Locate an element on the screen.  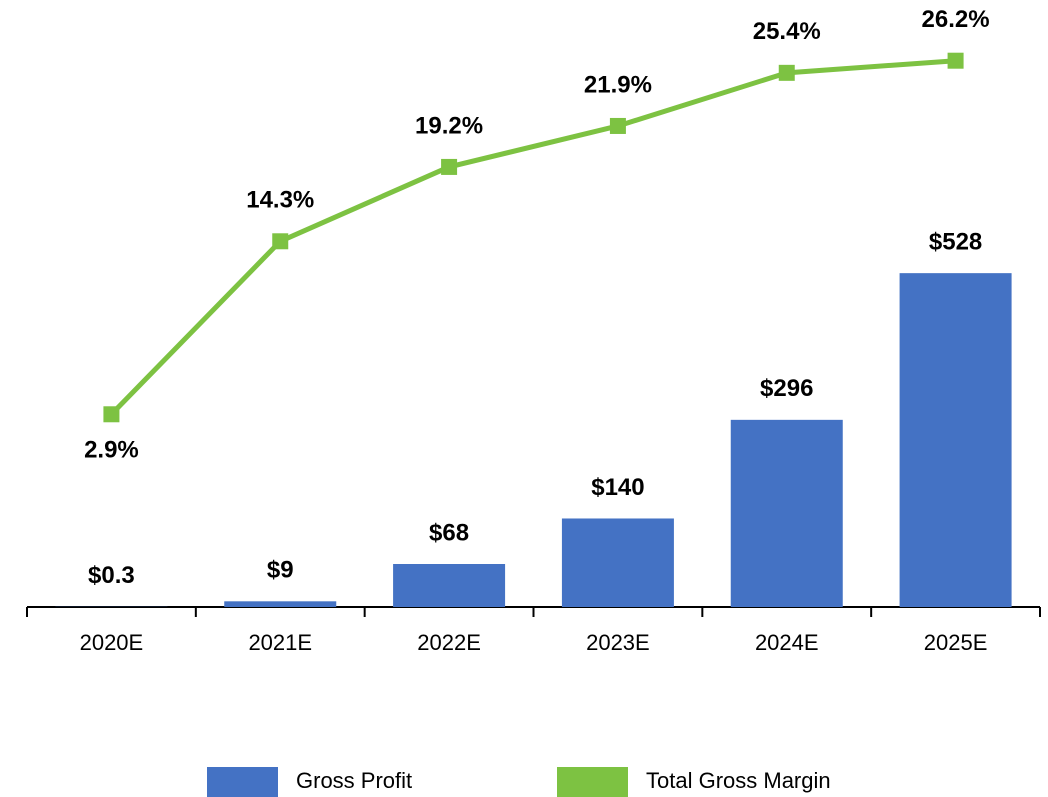
bar-value-label: $296 is located at coordinates (786, 388).